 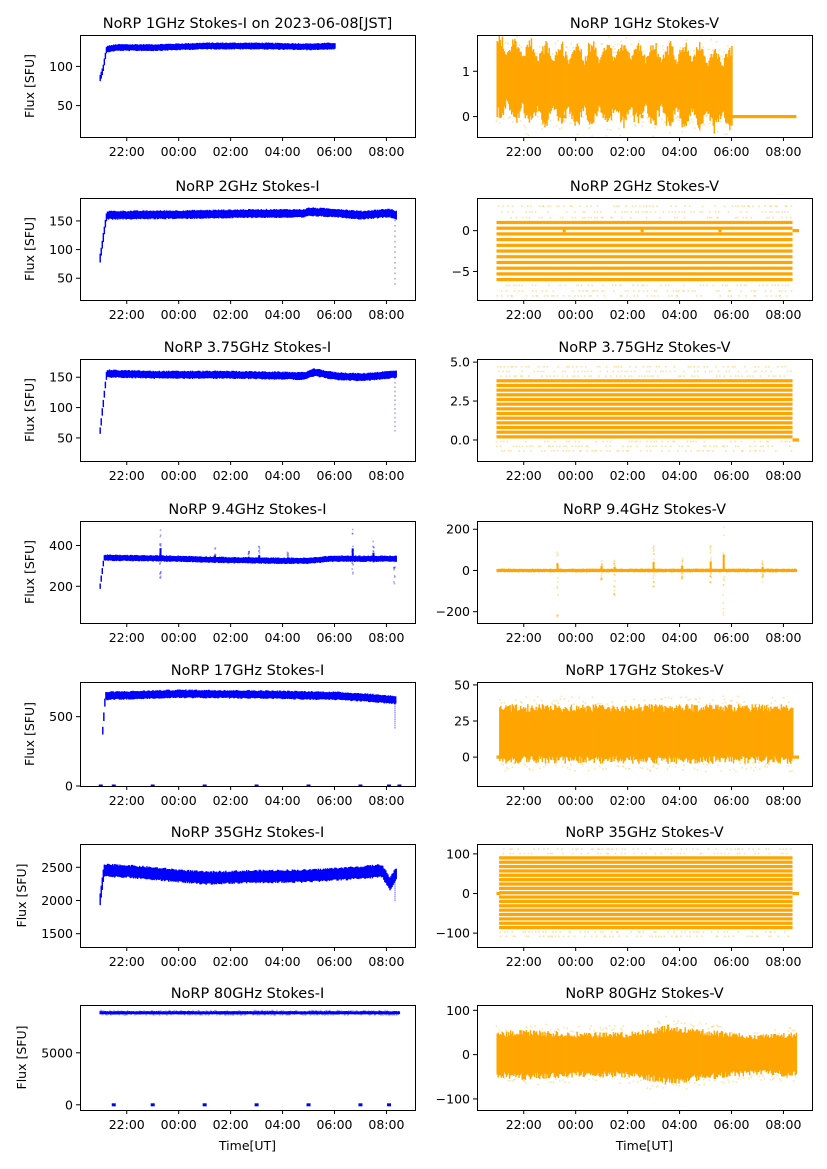 I want to click on x-tick-label: 06:00, so click(x=731, y=314).